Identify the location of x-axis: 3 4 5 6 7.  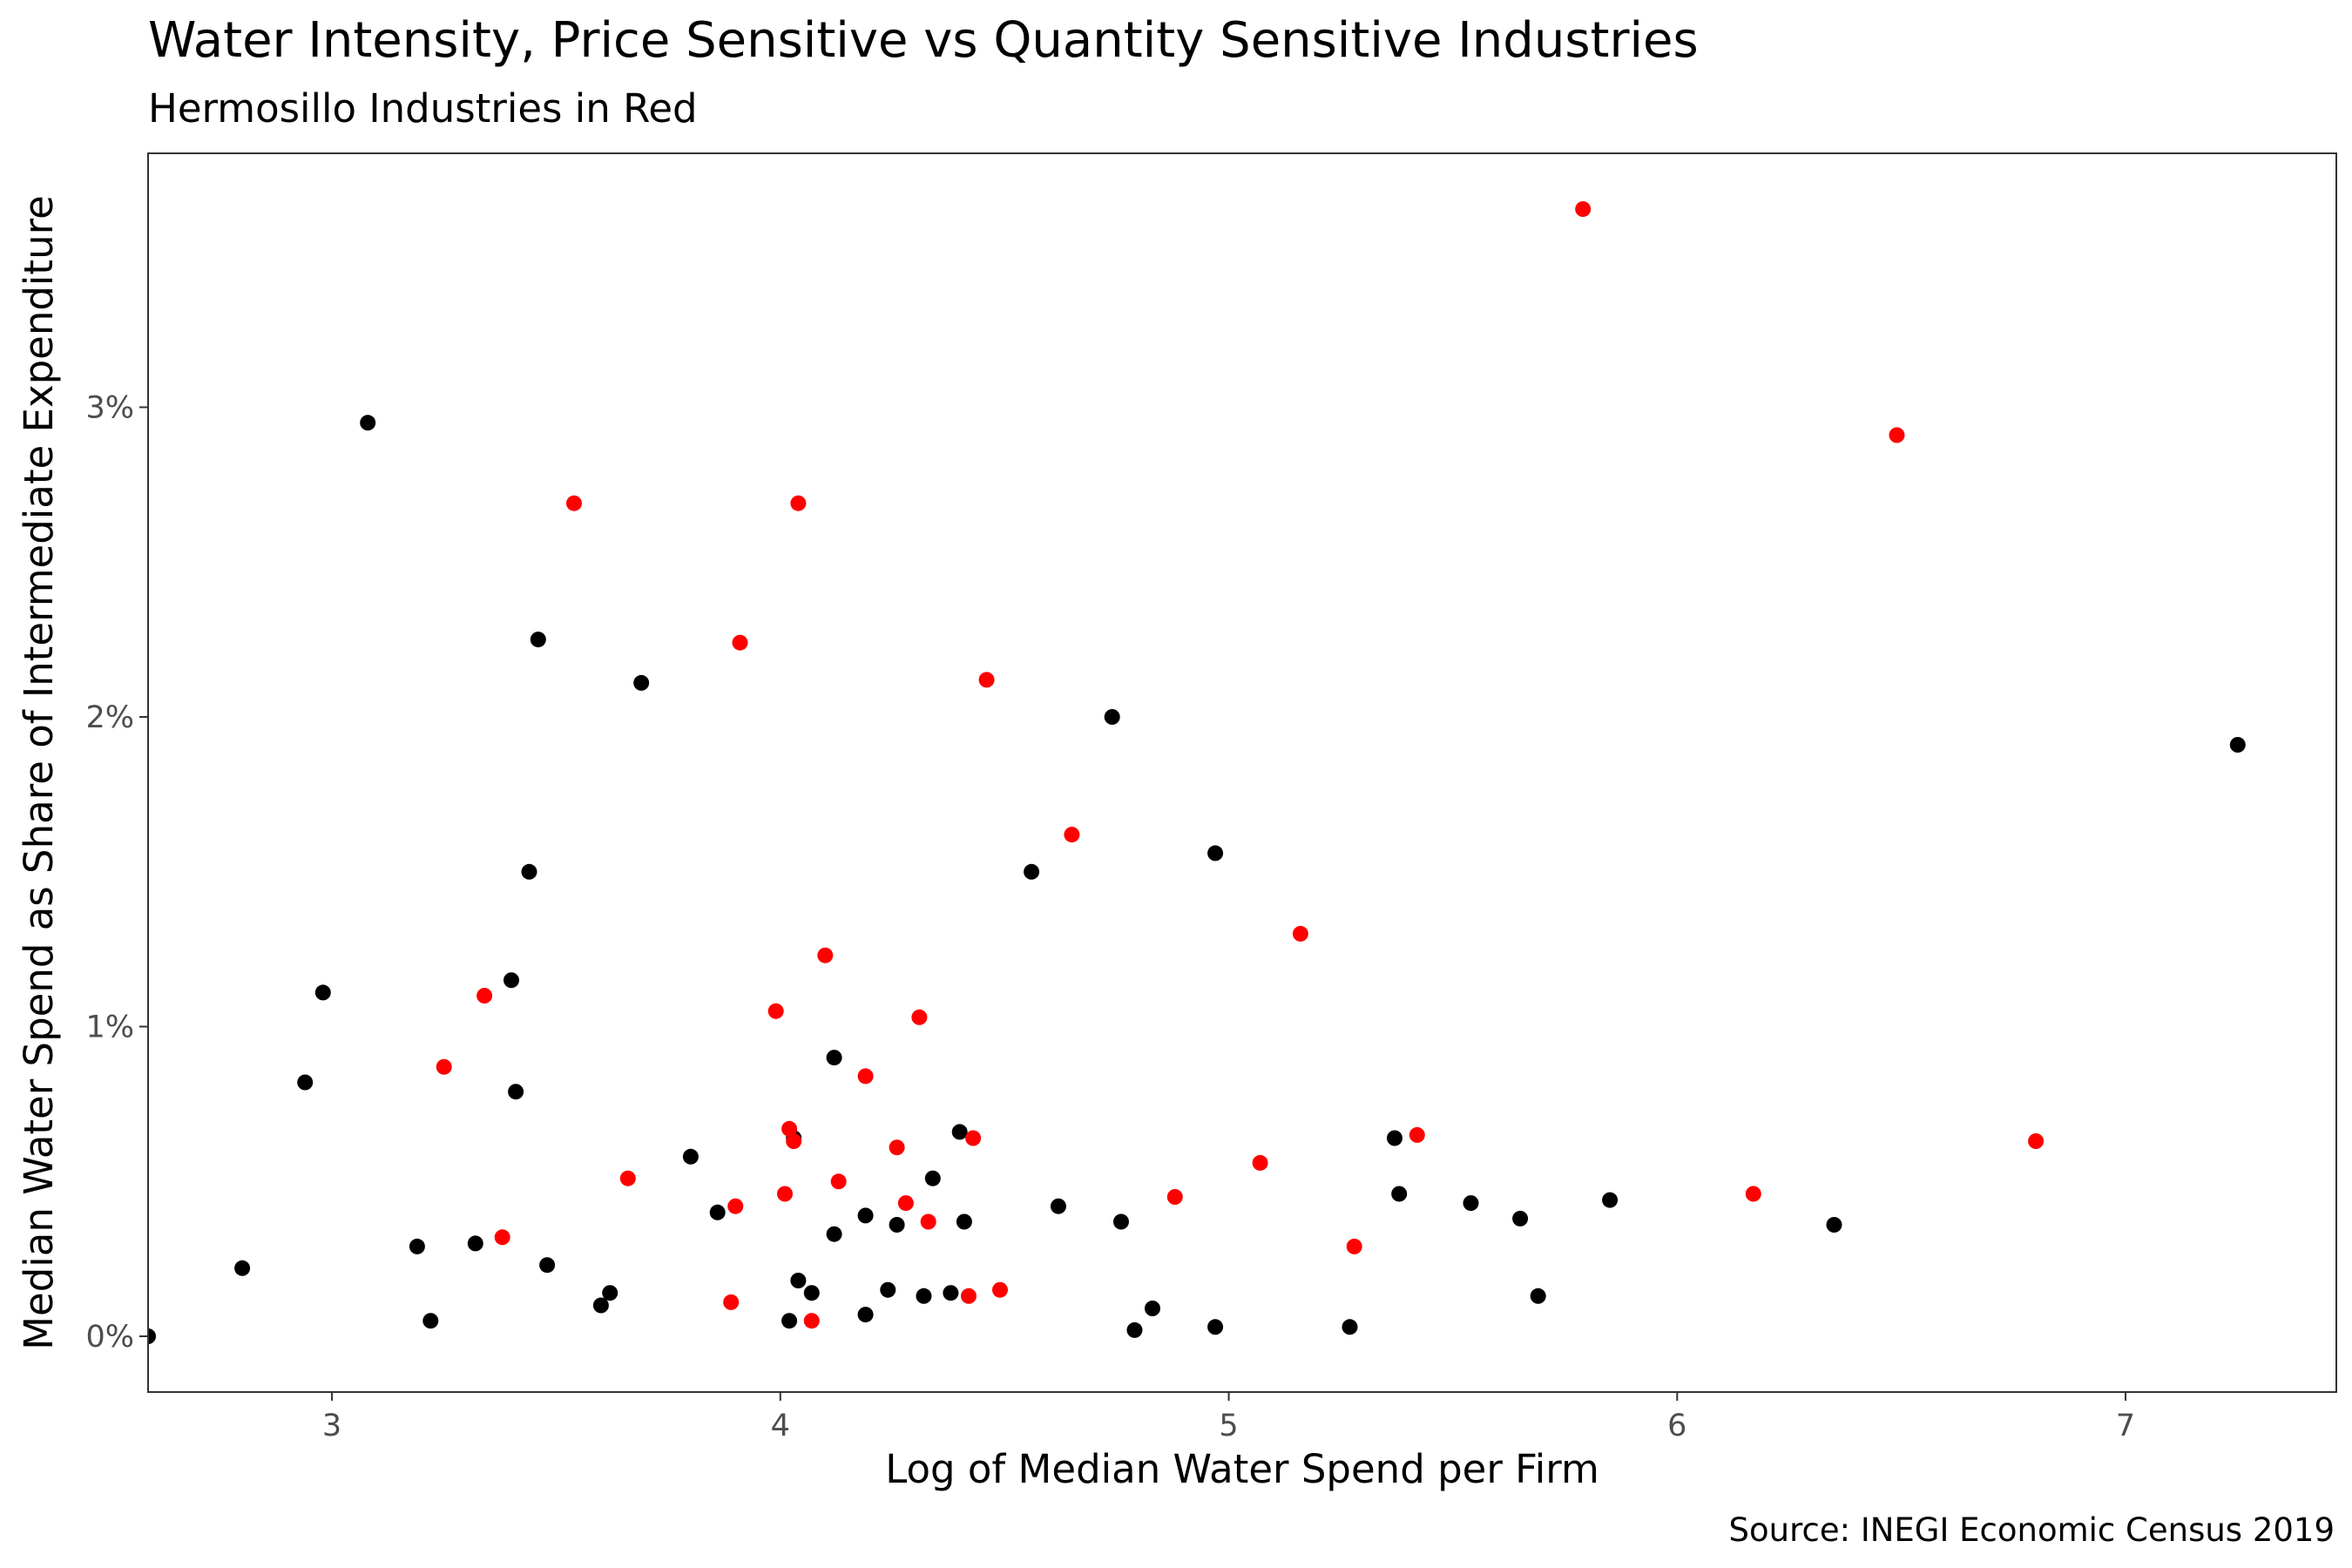
(1228, 1418).